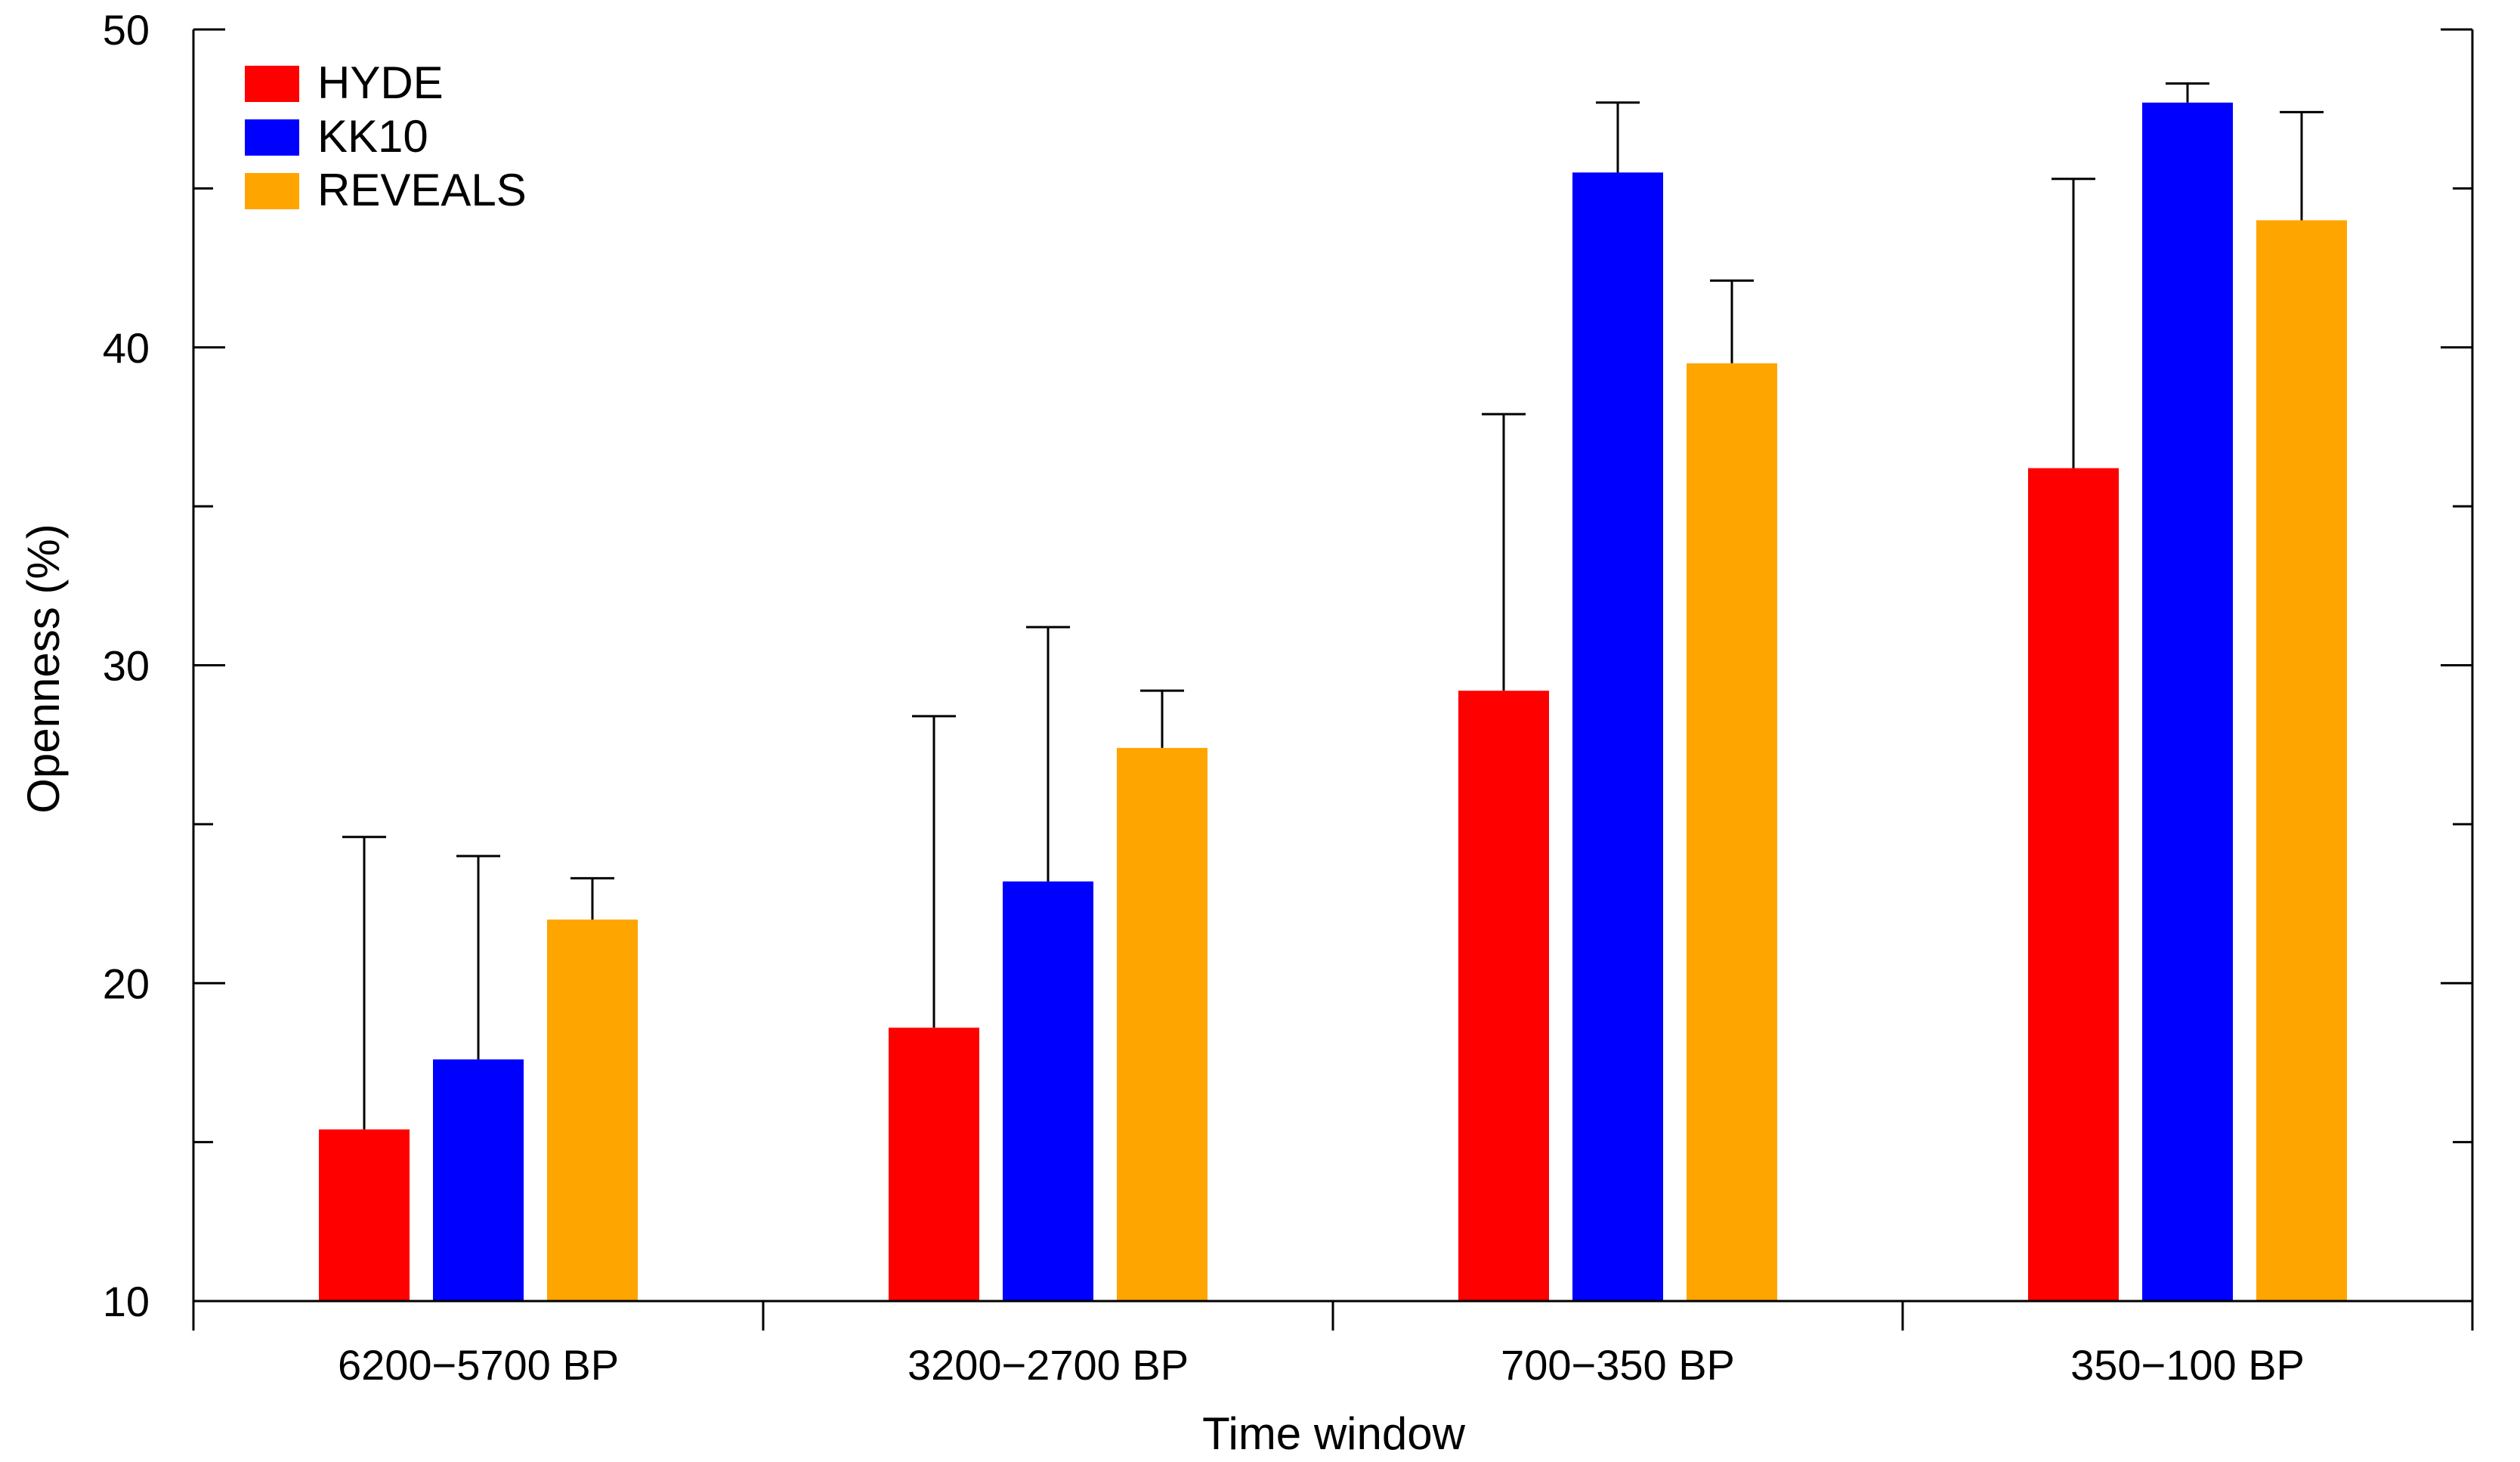 This screenshot has height=1462, width=2520. I want to click on legend-swatch-hyde, so click(272, 84).